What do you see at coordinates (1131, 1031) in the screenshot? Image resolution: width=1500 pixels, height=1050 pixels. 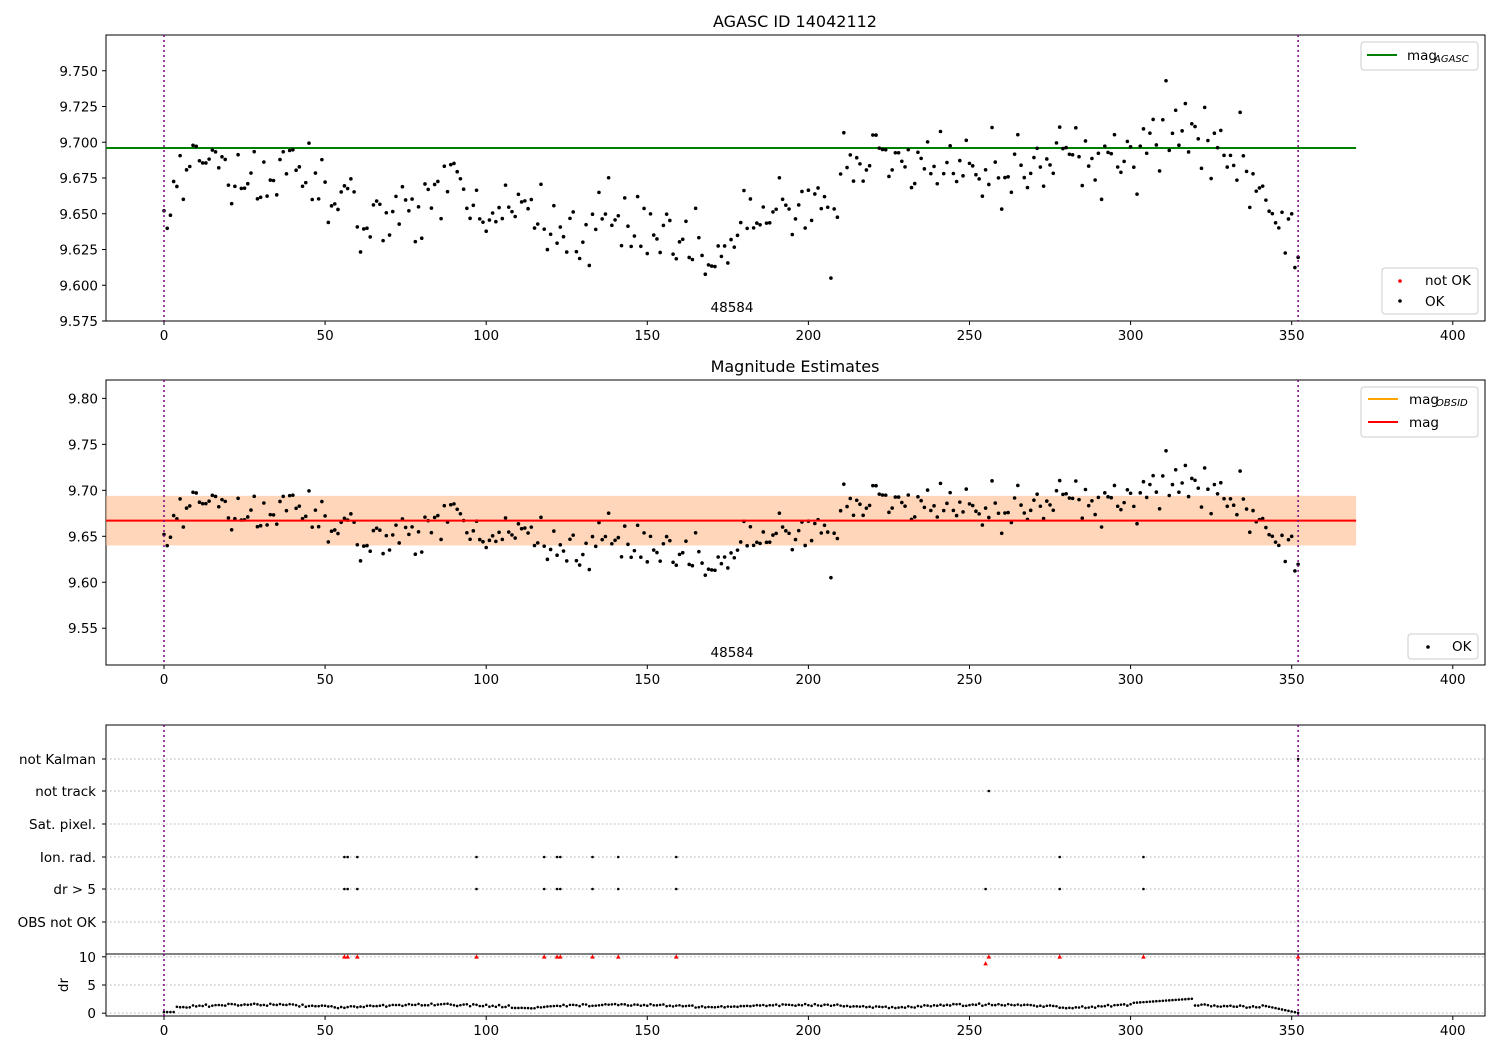 I see `x-tick-label: 300` at bounding box center [1131, 1031].